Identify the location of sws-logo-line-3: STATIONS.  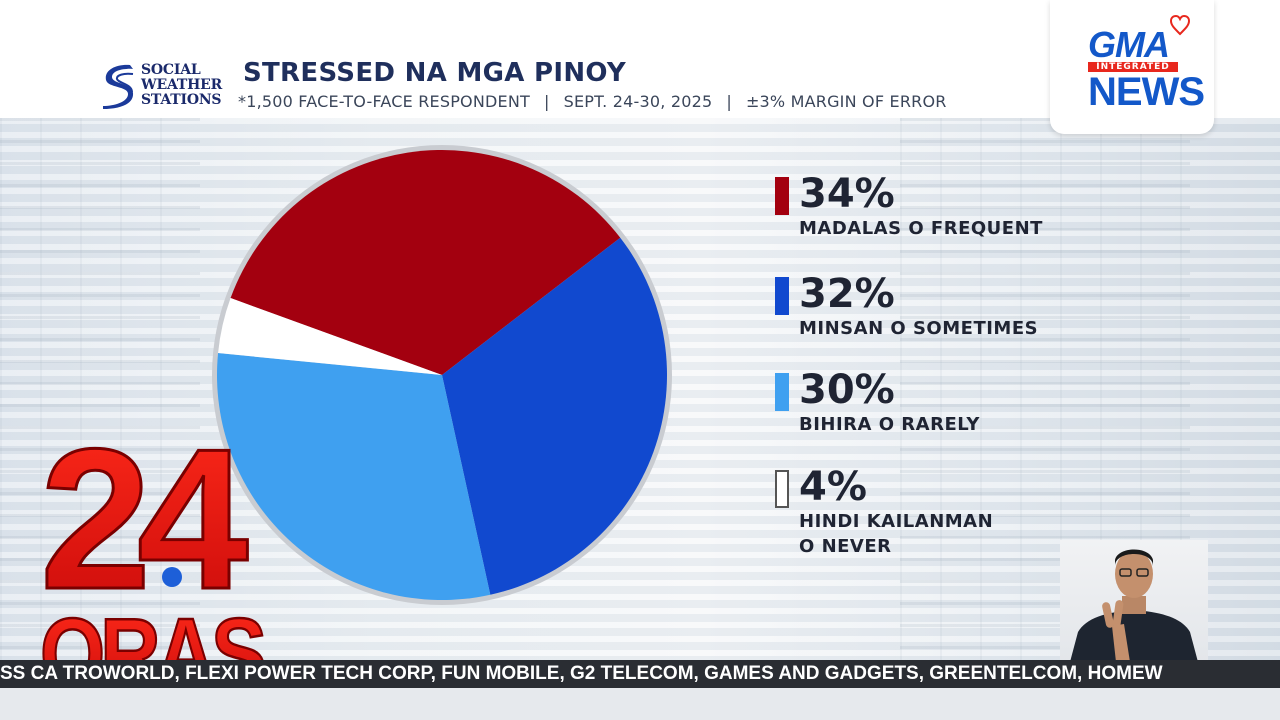
(181, 100).